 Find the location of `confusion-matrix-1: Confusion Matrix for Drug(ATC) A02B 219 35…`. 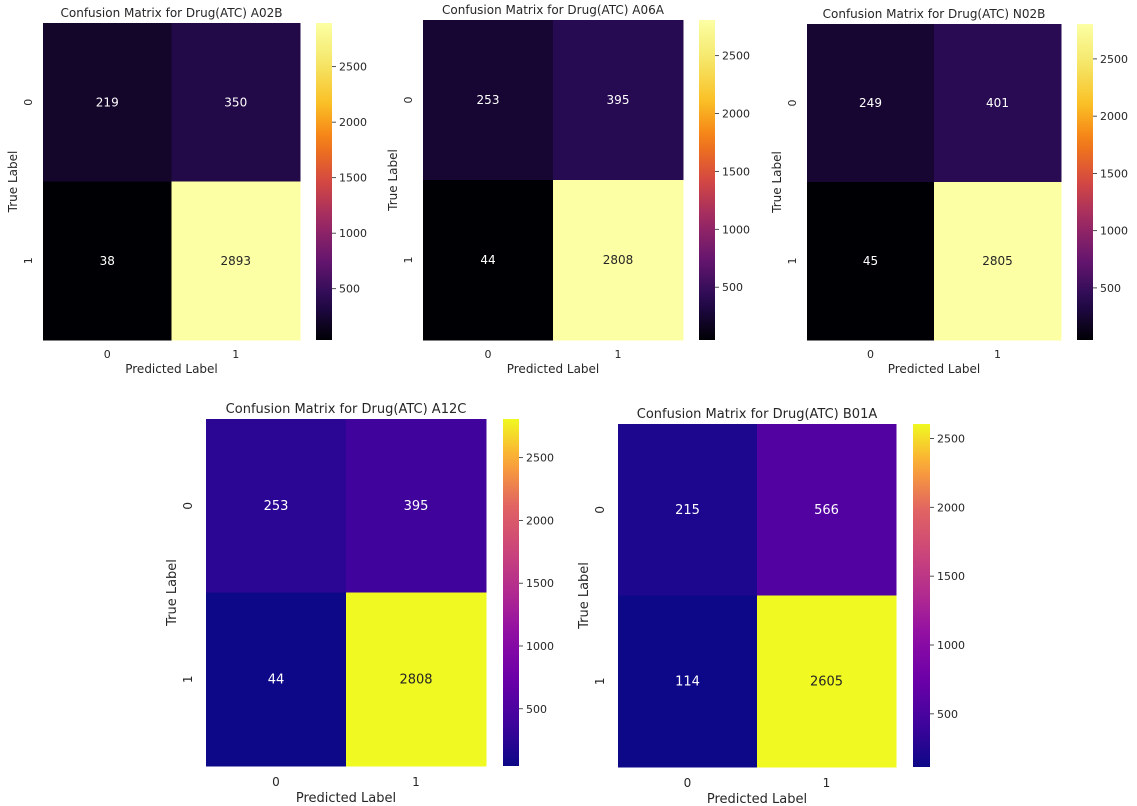

confusion-matrix-1: Confusion Matrix for Drug(ATC) A02B 219 35… is located at coordinates (186, 191).